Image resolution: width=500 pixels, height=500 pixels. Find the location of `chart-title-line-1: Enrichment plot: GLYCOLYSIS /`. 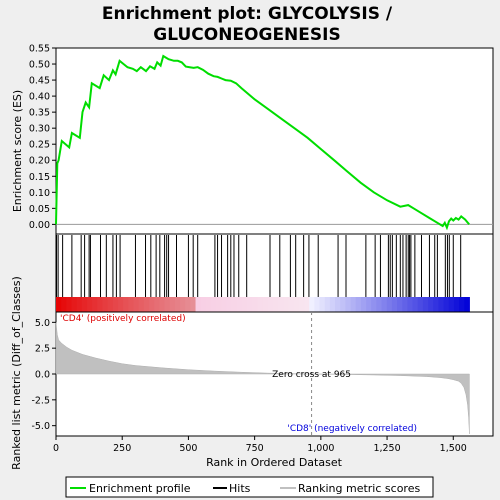

chart-title-line-1: Enrichment plot: GLYCOLYSIS / is located at coordinates (247, 14).